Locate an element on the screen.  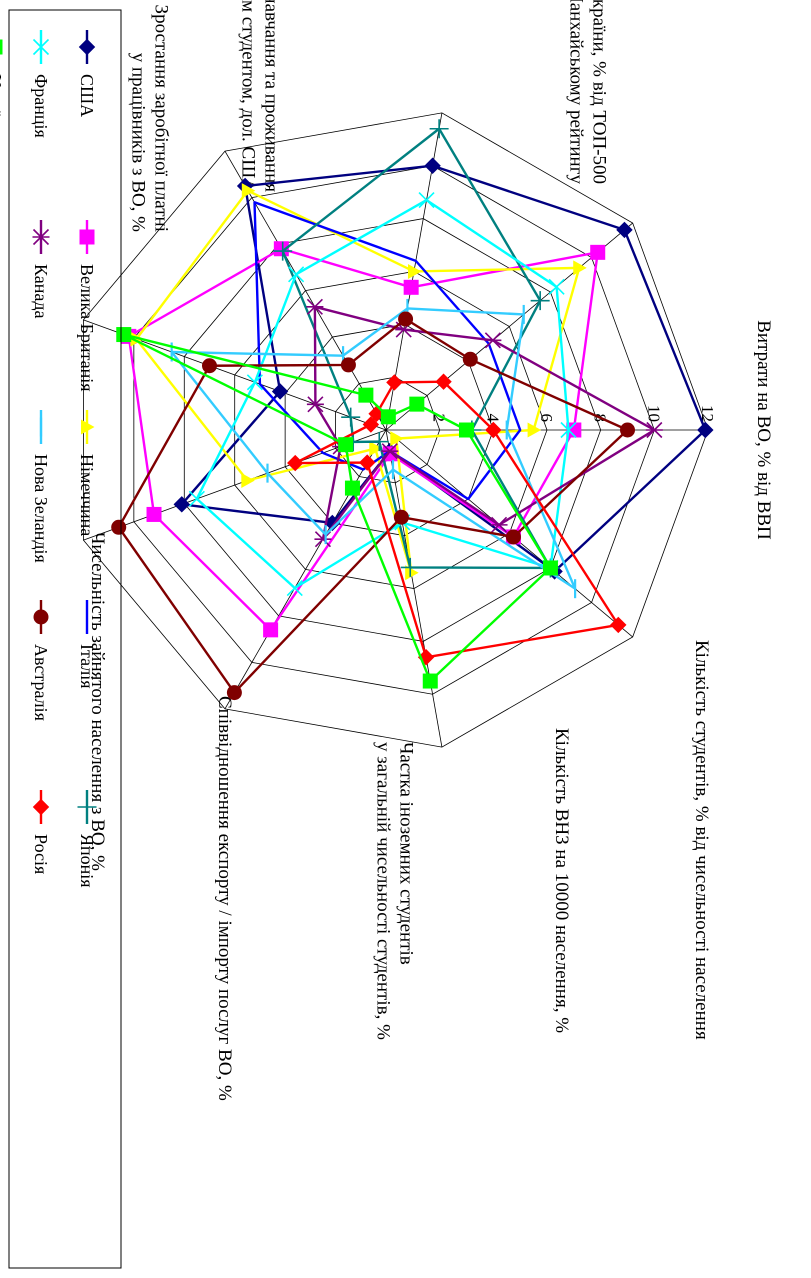
tick-label: 12 is located at coordinates (707, 413).